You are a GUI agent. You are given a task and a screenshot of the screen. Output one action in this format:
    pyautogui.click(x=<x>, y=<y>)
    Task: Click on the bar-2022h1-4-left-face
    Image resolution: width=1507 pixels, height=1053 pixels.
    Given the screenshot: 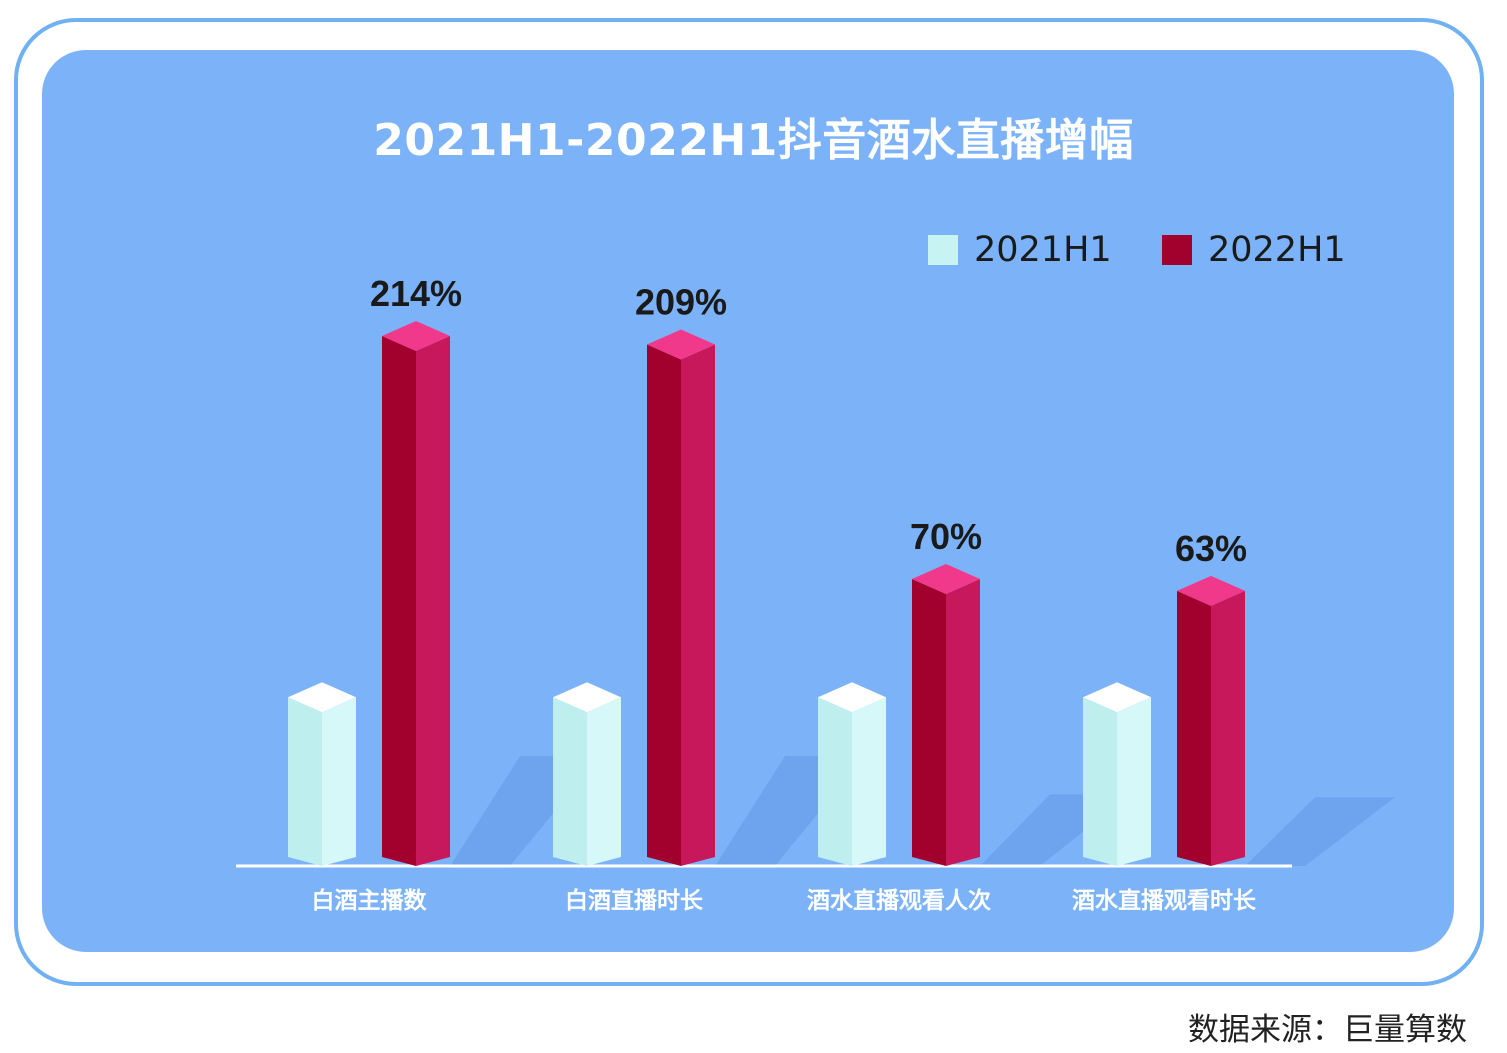 What is the action you would take?
    pyautogui.click(x=1194, y=728)
    